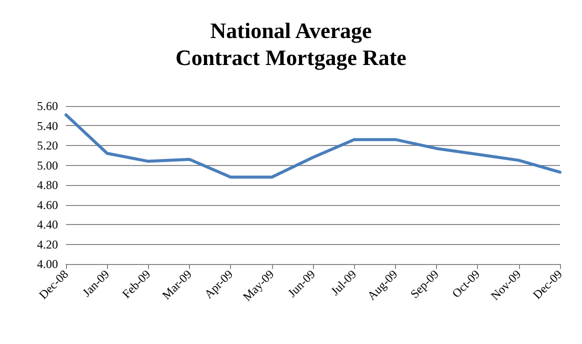 The image size is (582, 344). I want to click on y-tick-label: 5.60, so click(47, 106).